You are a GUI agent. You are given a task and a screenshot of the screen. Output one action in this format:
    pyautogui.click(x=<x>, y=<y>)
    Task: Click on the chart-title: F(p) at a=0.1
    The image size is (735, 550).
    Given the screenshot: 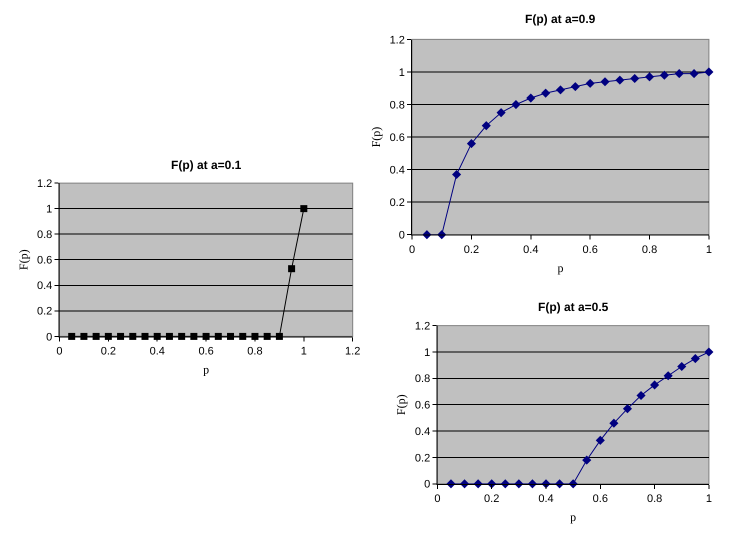 What is the action you would take?
    pyautogui.click(x=206, y=165)
    